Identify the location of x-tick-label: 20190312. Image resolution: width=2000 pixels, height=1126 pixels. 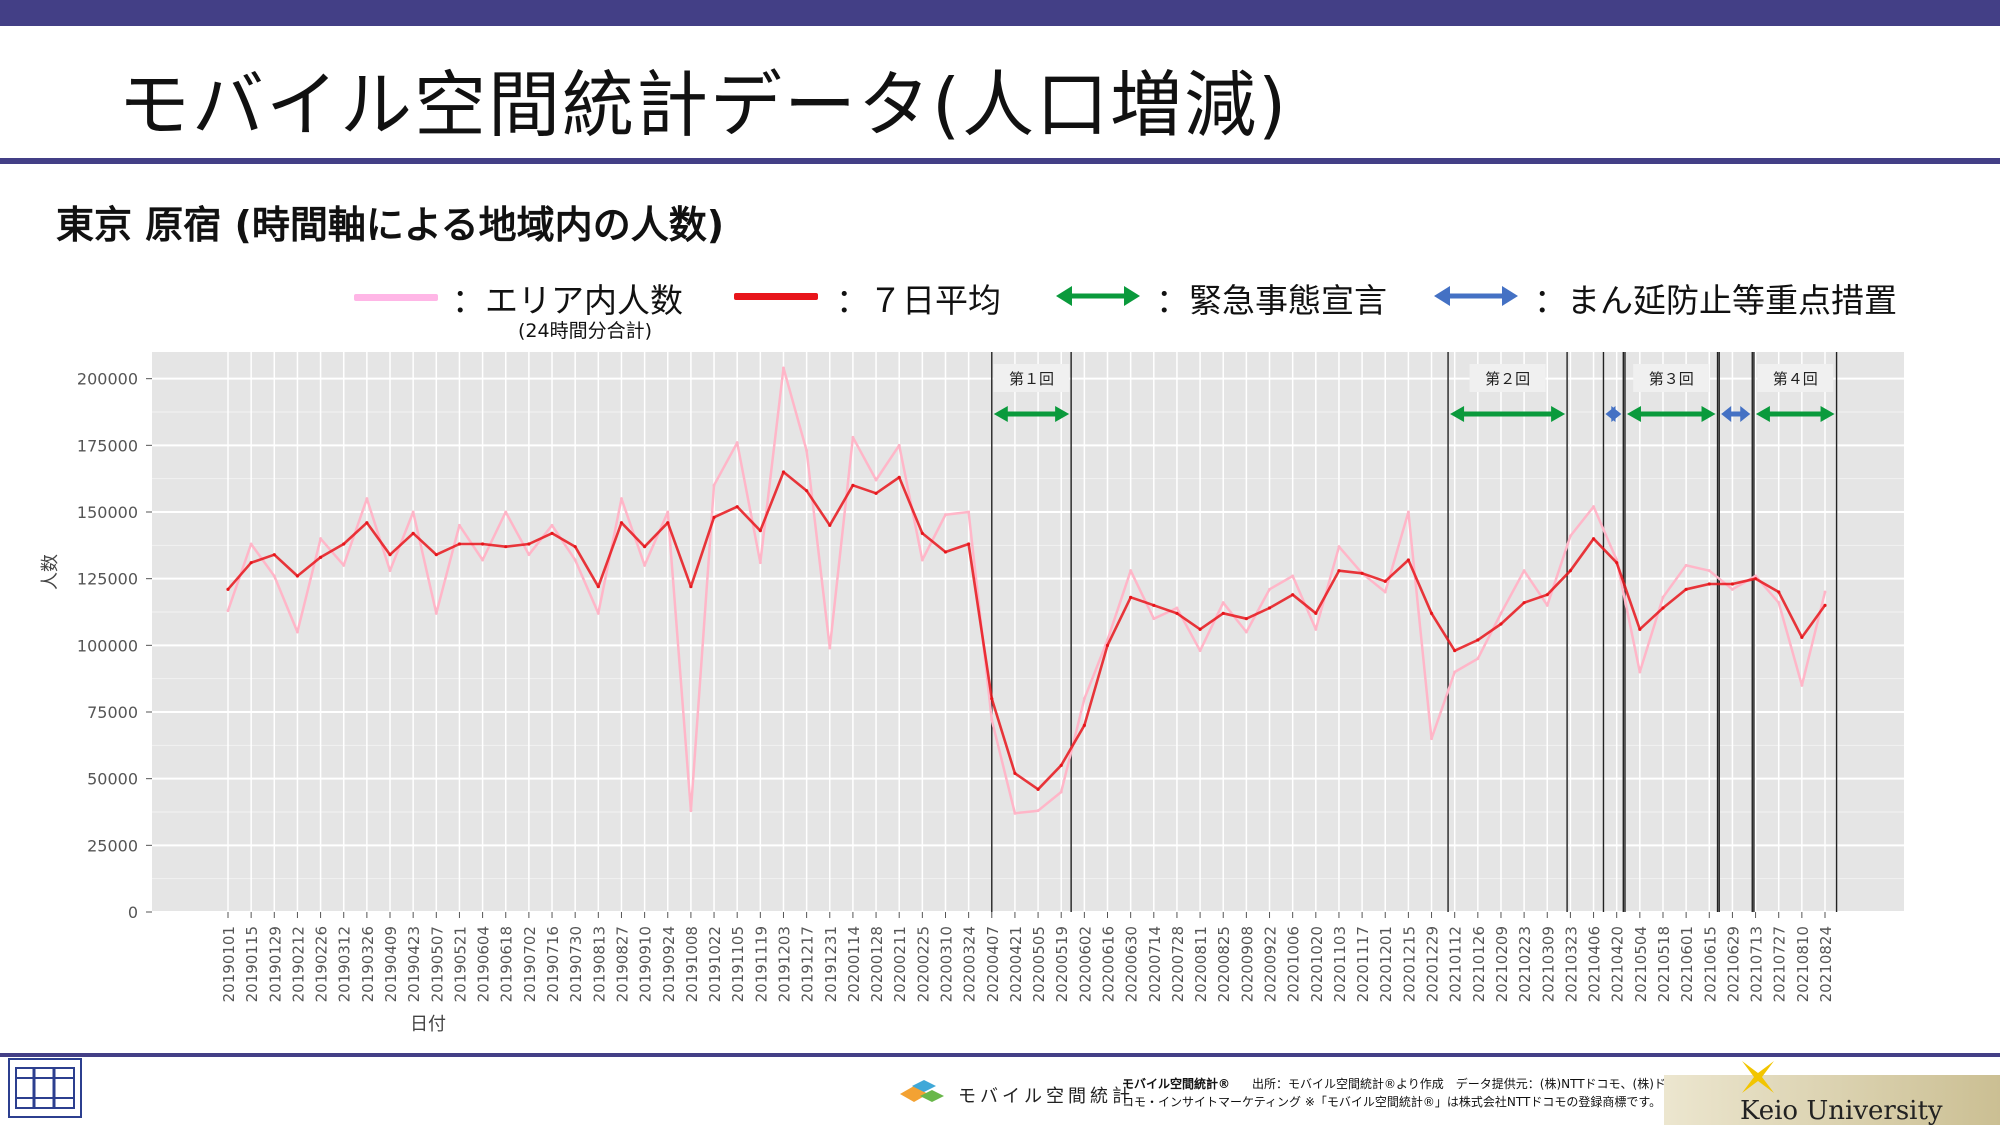
(345, 964).